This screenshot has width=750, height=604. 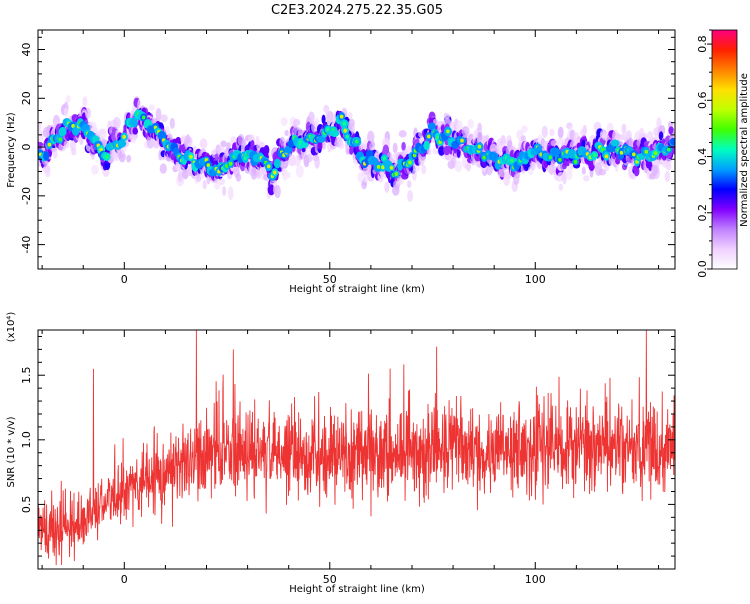 I want to click on snr-y-multiplier: (x10⁴), so click(x=11, y=327).